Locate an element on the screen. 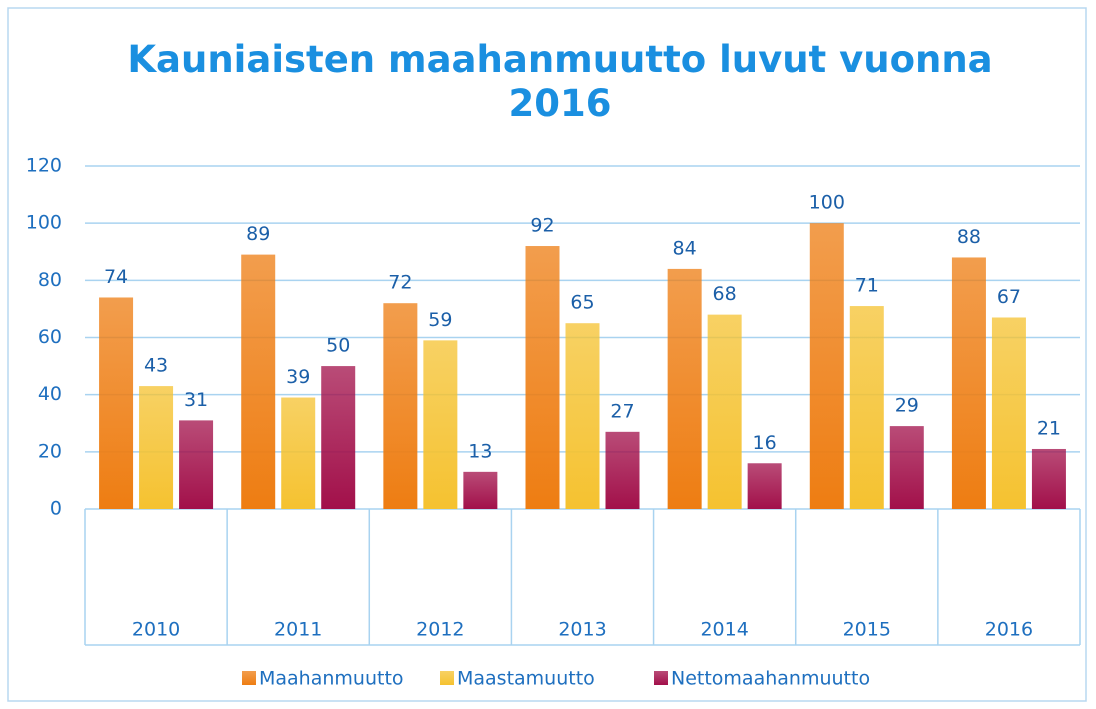  data-label: 39 is located at coordinates (298, 377).